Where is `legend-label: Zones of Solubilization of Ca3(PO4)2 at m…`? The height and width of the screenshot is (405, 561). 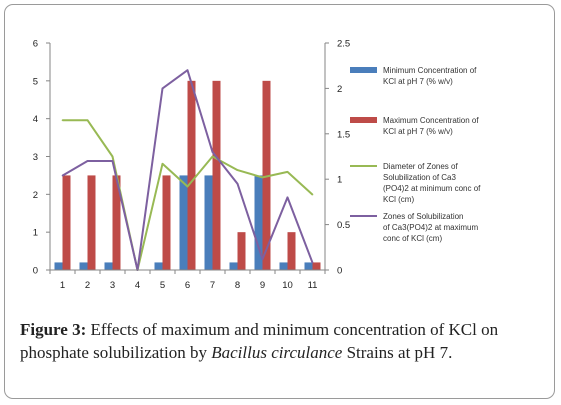 legend-label: Zones of Solubilization of Ca3(PO4)2 at m… is located at coordinates (430, 227).